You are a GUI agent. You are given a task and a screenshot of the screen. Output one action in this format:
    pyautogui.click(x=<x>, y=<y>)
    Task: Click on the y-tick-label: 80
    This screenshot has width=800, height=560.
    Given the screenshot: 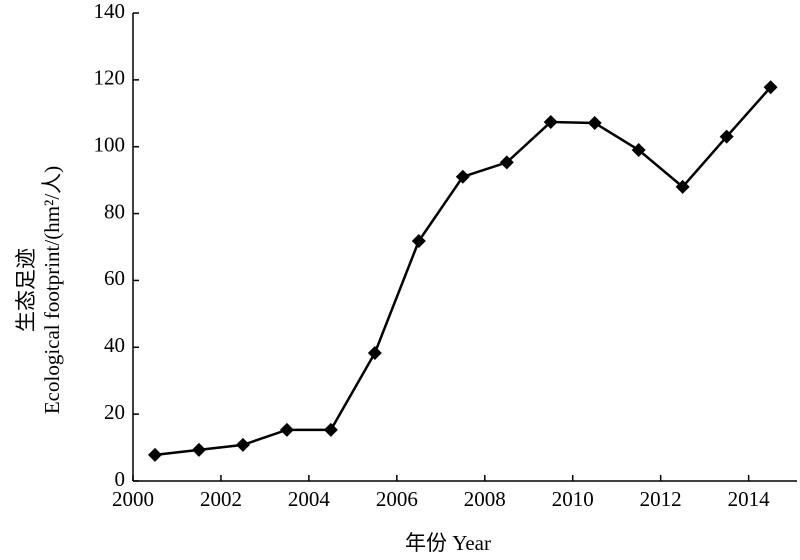 What is the action you would take?
    pyautogui.click(x=114, y=211)
    